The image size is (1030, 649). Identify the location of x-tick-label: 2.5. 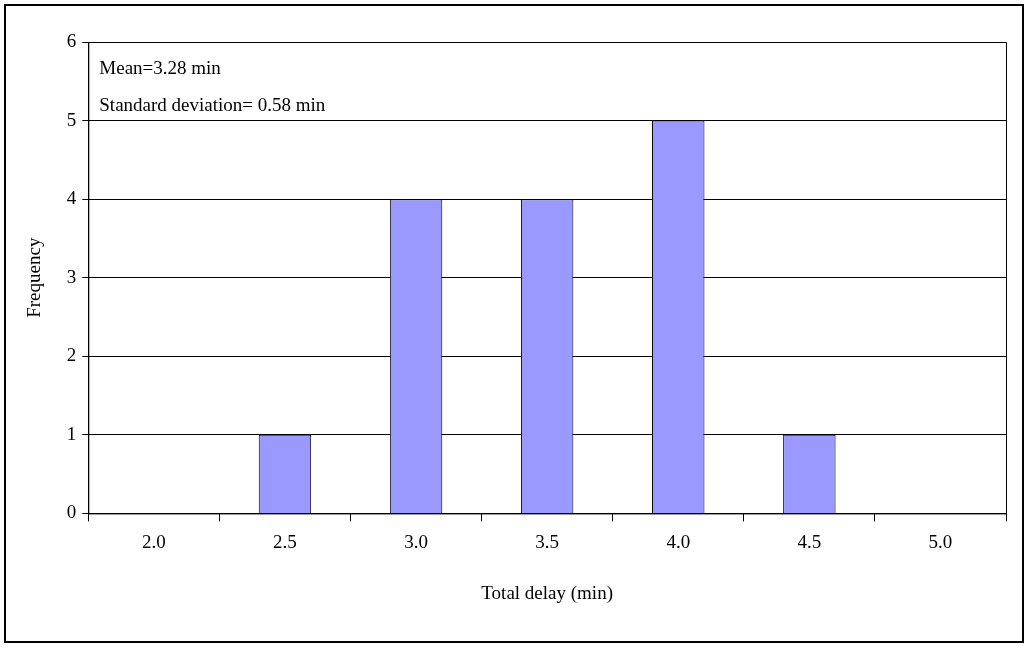
(285, 541).